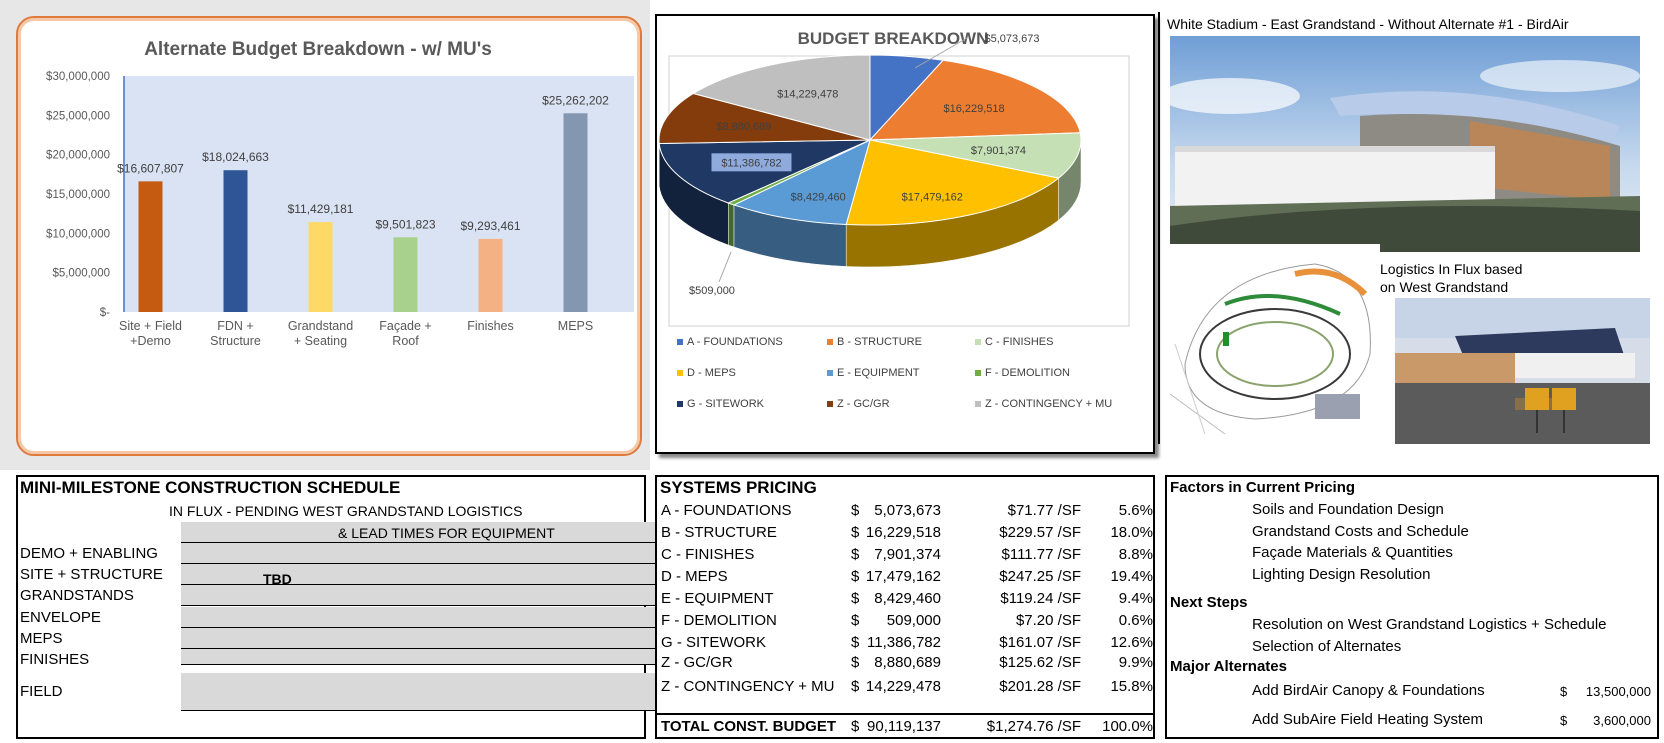 Image resolution: width=1664 pixels, height=743 pixels. What do you see at coordinates (719, 532) in the screenshot?
I see `system-name: B - STRUCTURE` at bounding box center [719, 532].